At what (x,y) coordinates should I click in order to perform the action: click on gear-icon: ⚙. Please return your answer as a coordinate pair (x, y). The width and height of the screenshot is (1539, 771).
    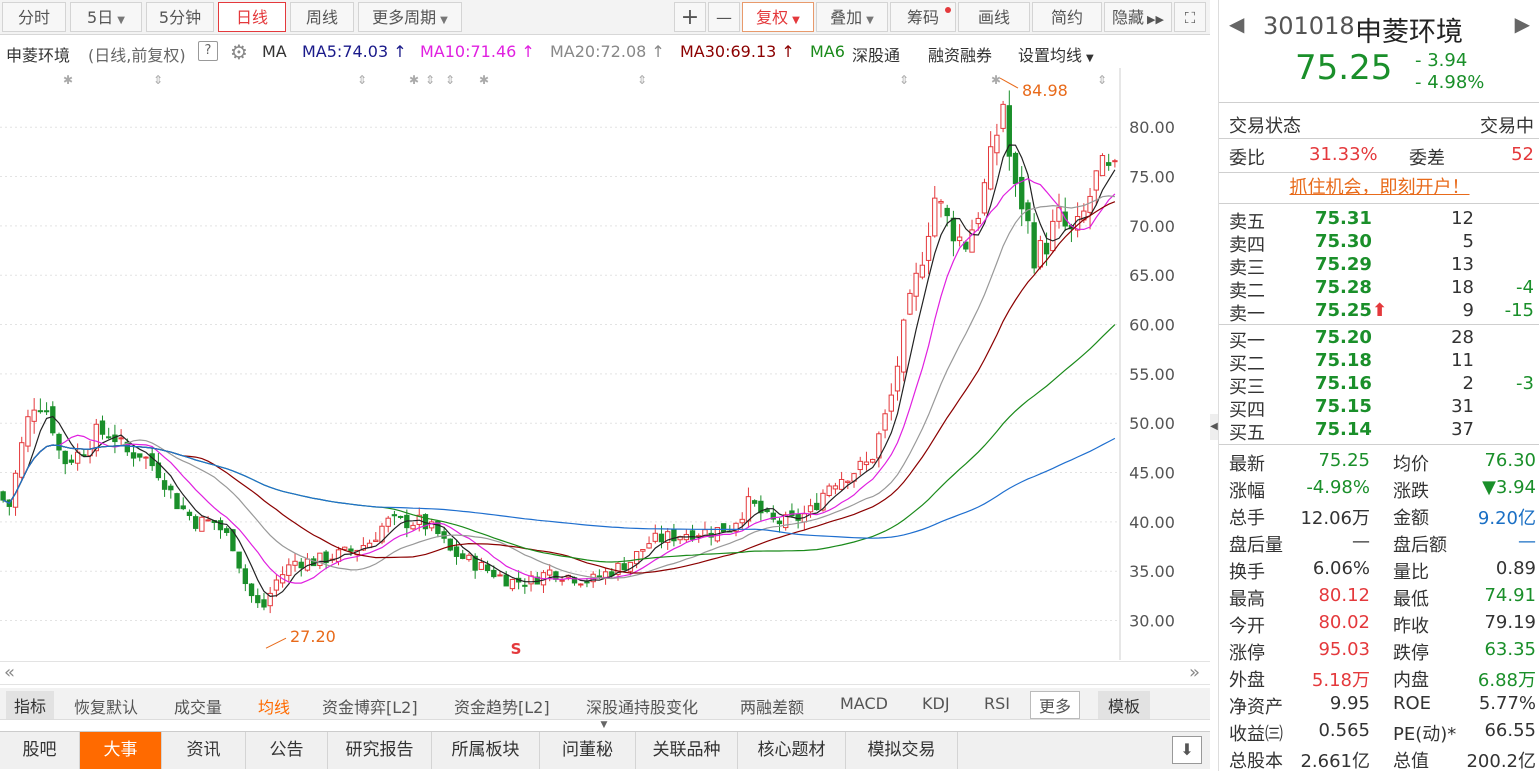
    Looking at the image, I should click on (239, 52).